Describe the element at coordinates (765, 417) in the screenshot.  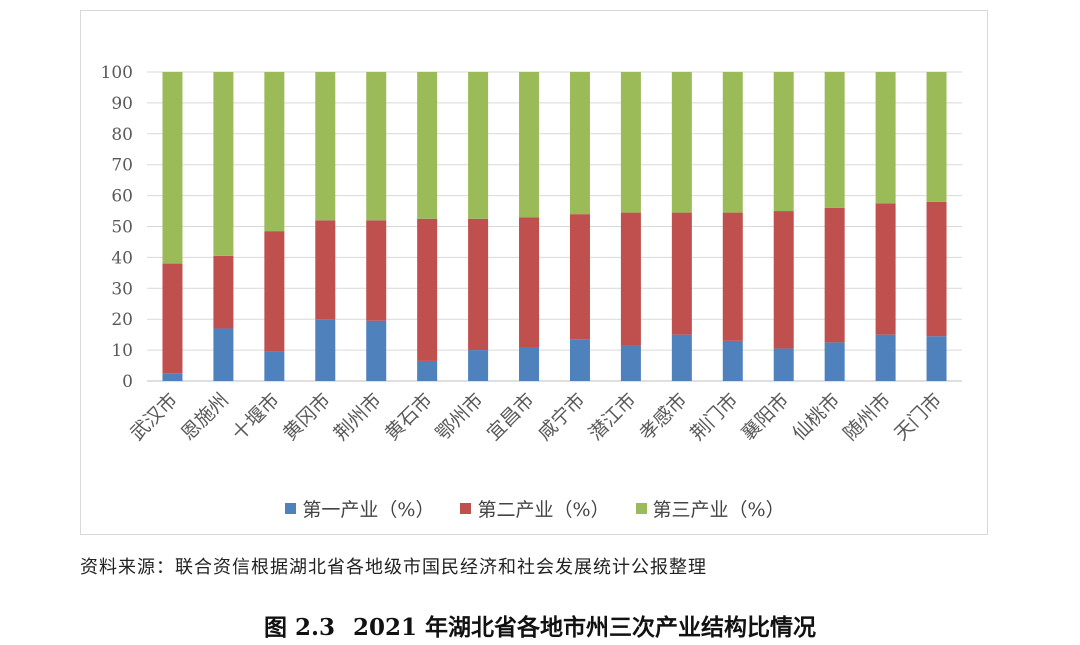
I see `x-tick-label: 襄阳市` at that location.